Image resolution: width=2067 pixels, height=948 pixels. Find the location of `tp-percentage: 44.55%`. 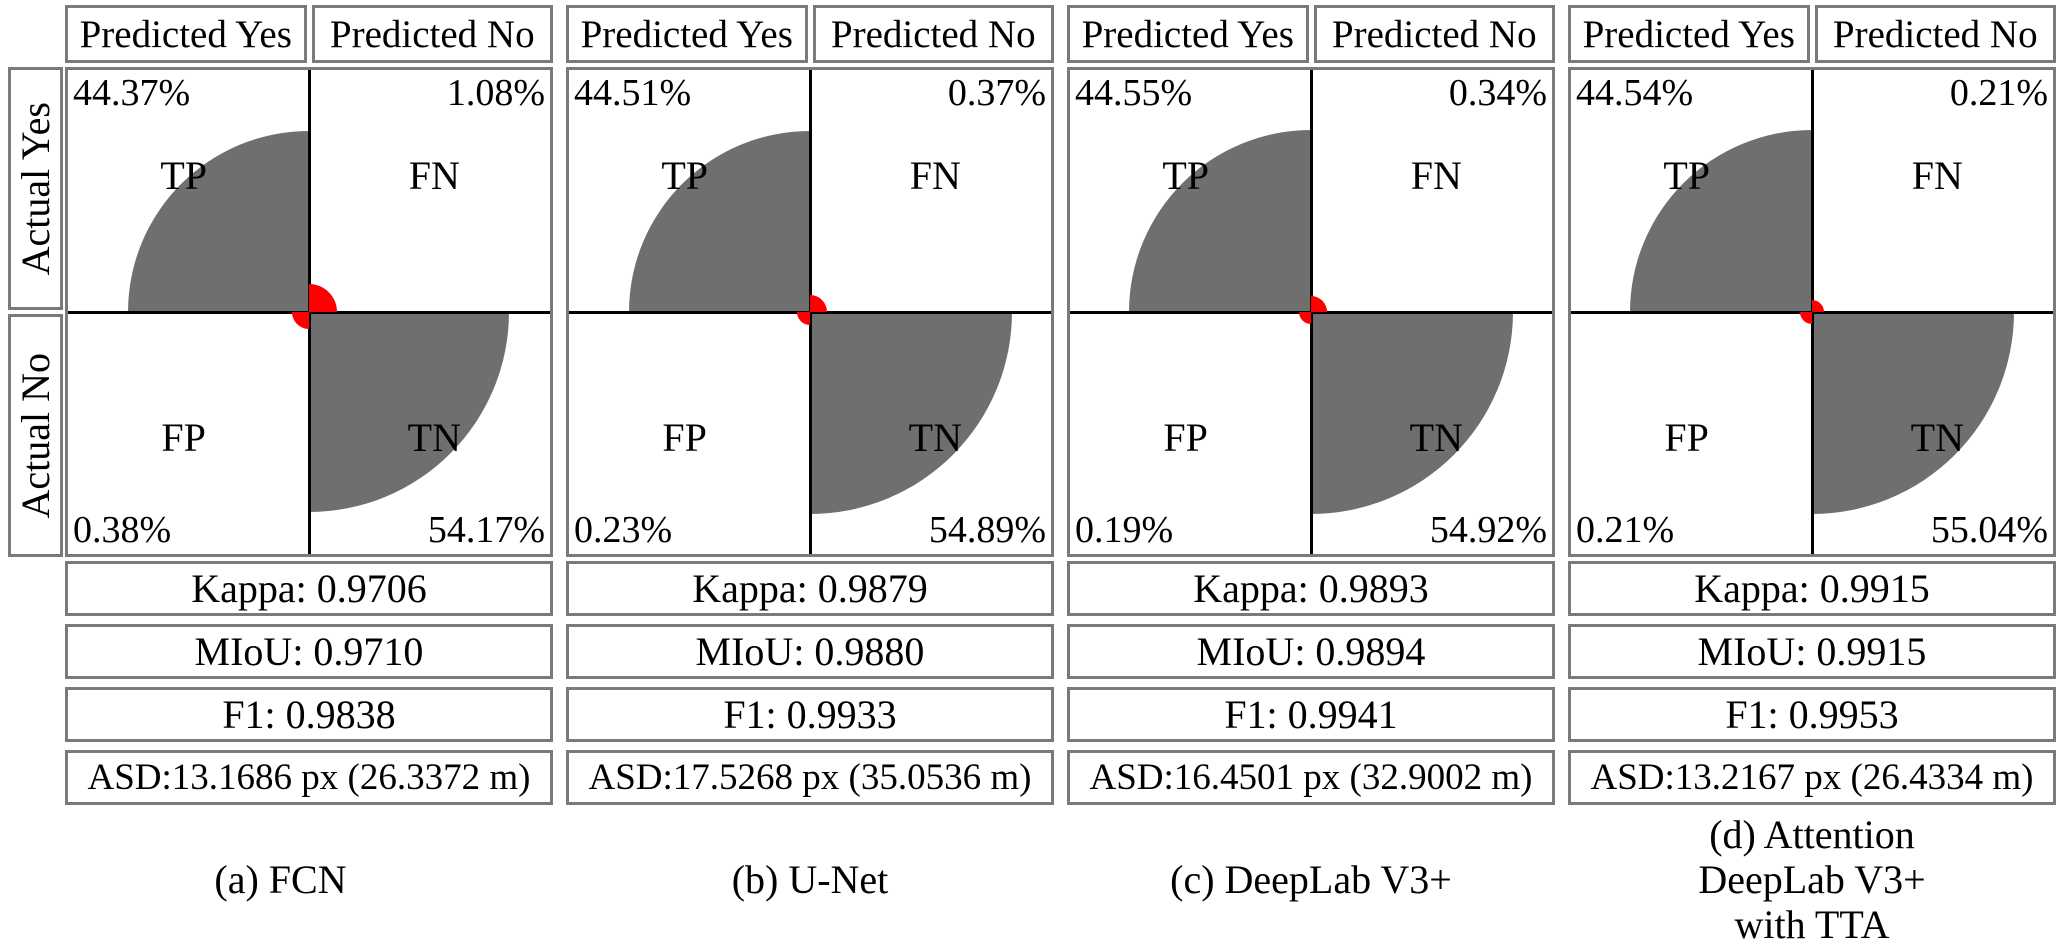

tp-percentage: 44.55% is located at coordinates (1134, 93).